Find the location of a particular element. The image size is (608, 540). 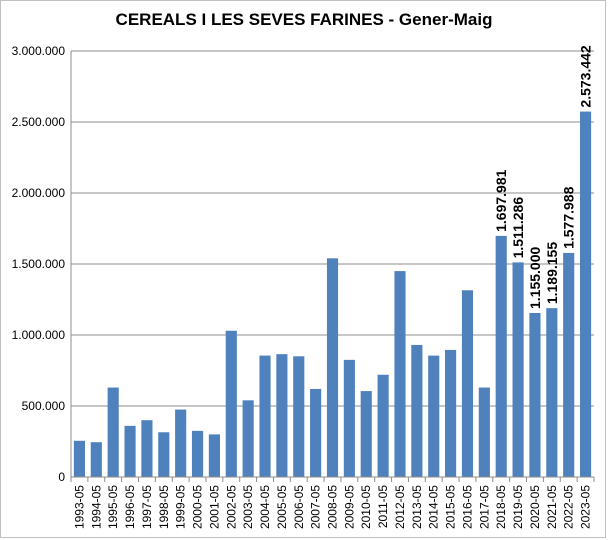

x-tick-label: 2021-05 is located at coordinates (552, 507).